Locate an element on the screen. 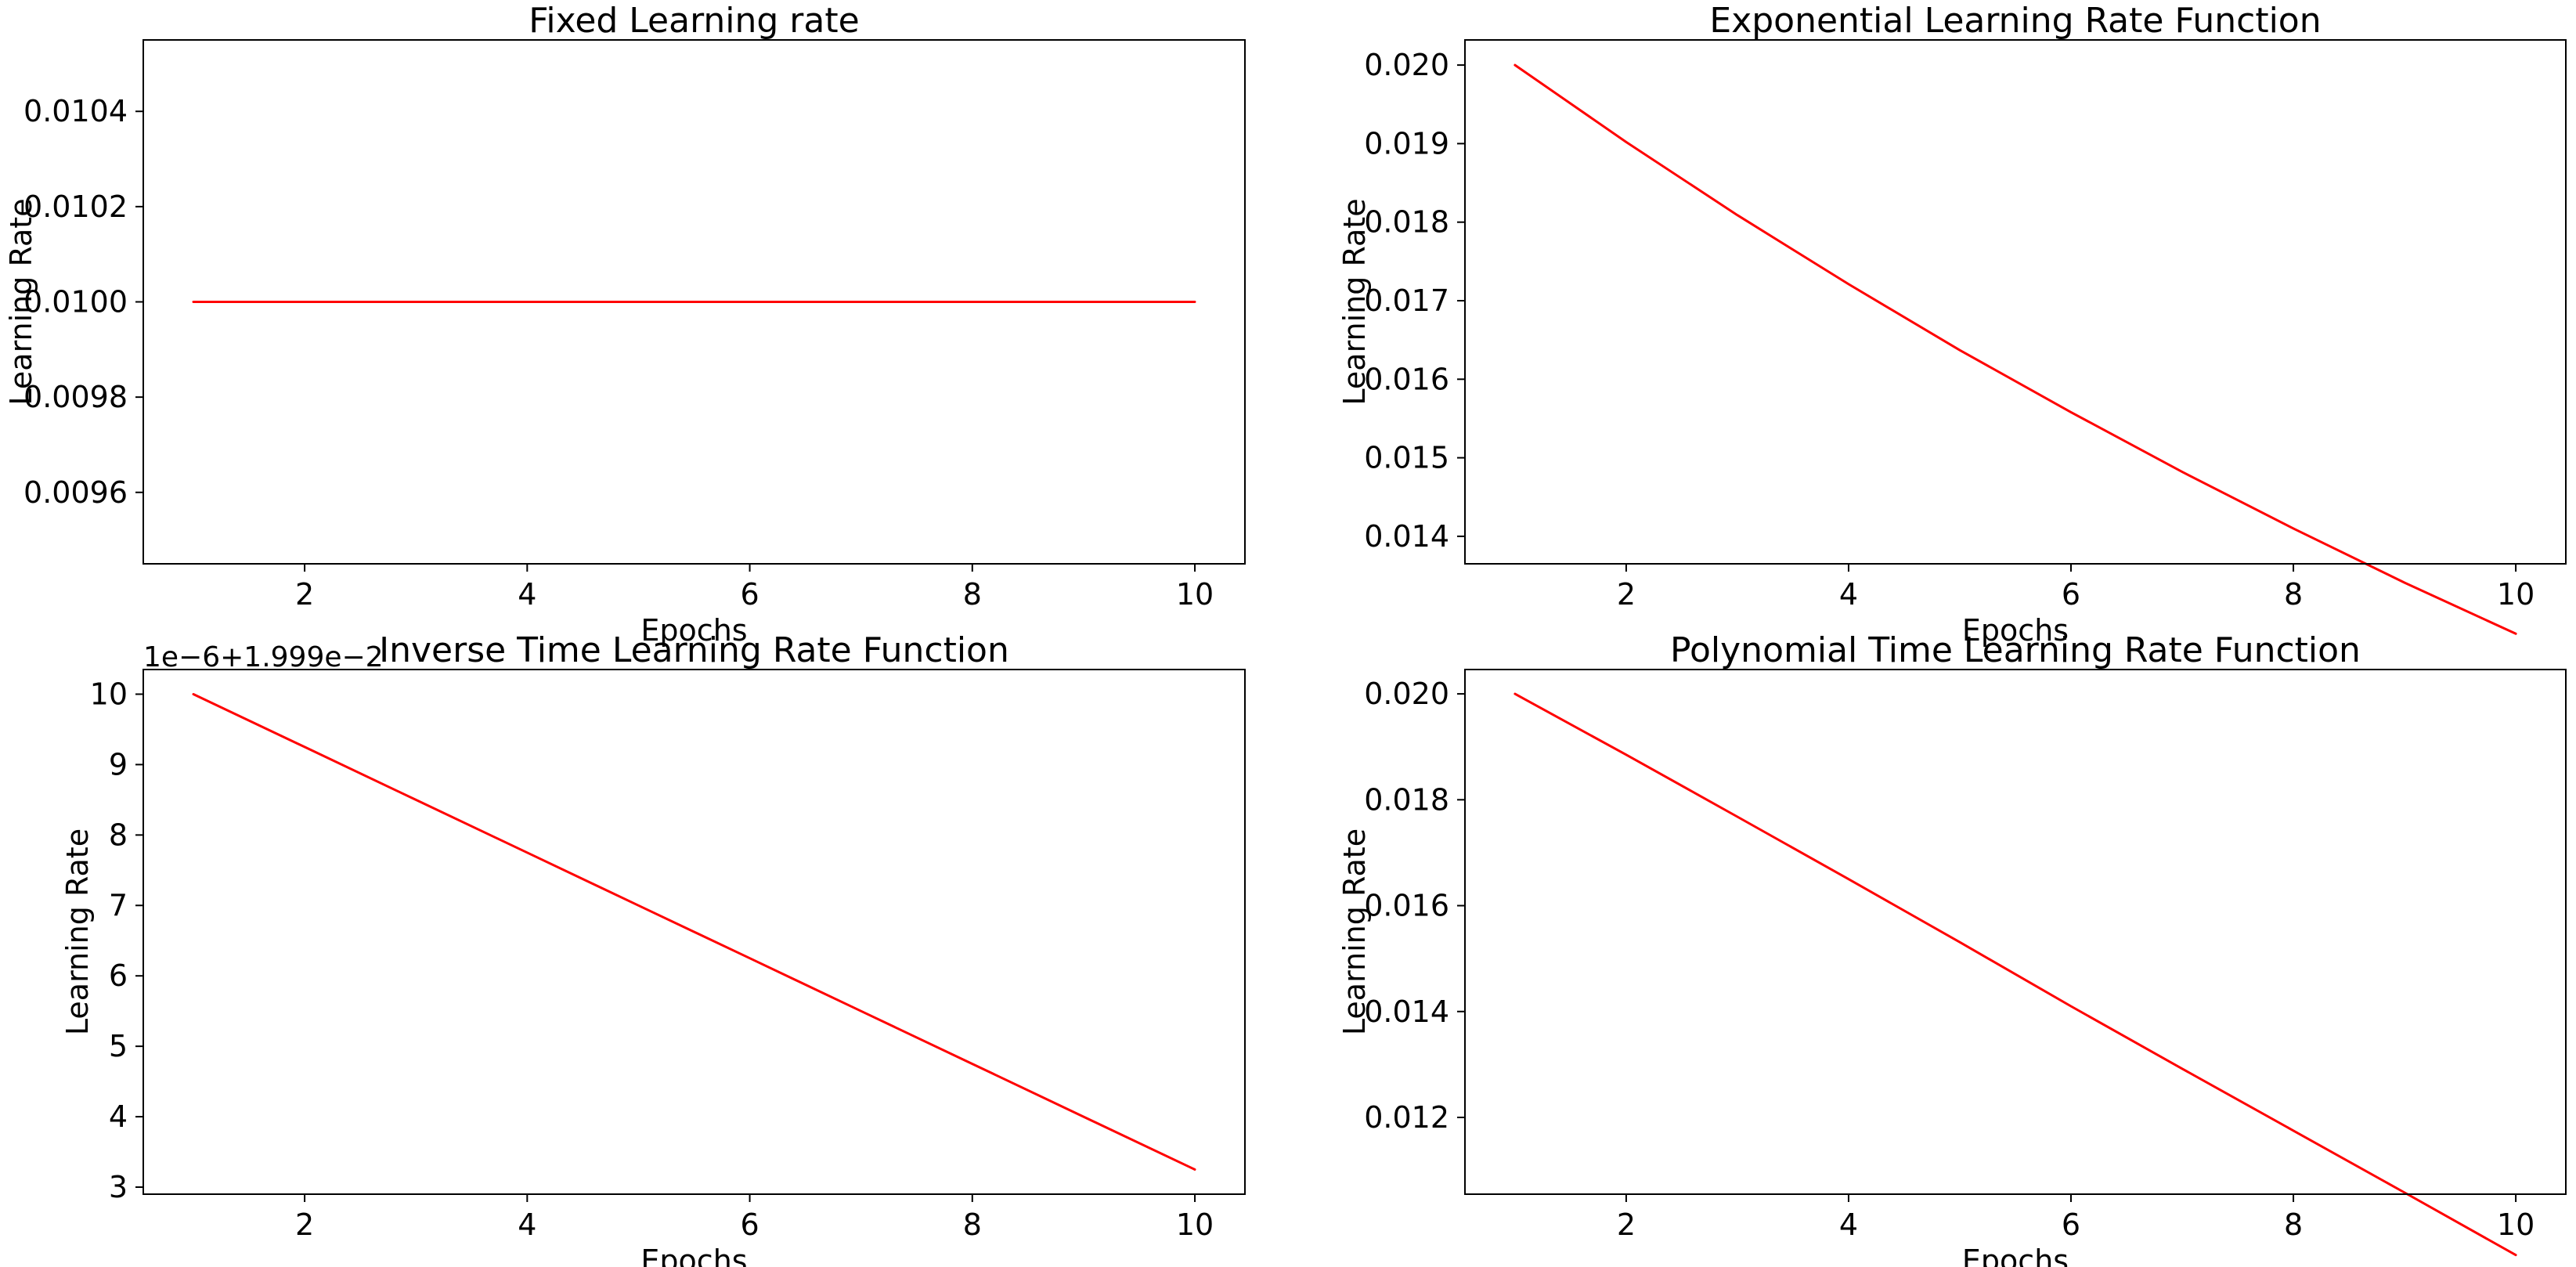 The height and width of the screenshot is (1267, 2576). y-tick-label: 8 is located at coordinates (119, 835).